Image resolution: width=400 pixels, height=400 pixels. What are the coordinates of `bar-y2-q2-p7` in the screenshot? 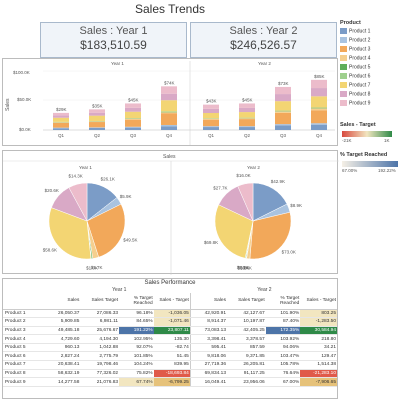 It's located at (247, 115).